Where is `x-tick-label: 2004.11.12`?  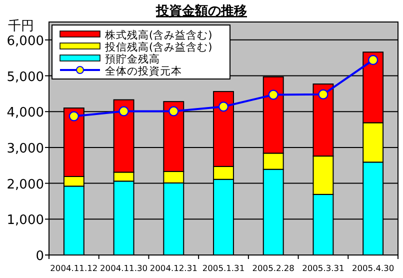
x-tick-label: 2004.11.12 is located at coordinates (74, 268).